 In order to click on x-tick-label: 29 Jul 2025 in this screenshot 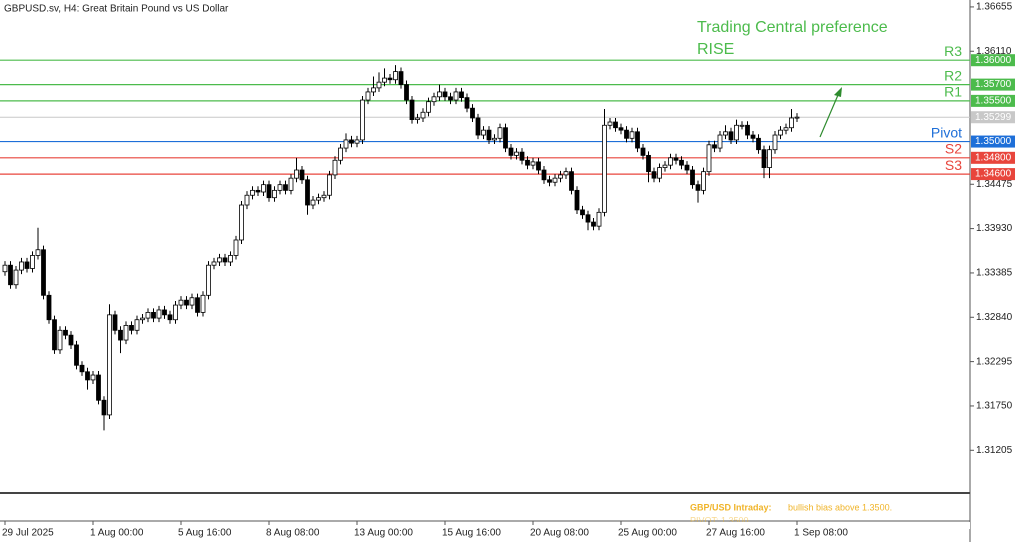, I will do `click(28, 533)`.